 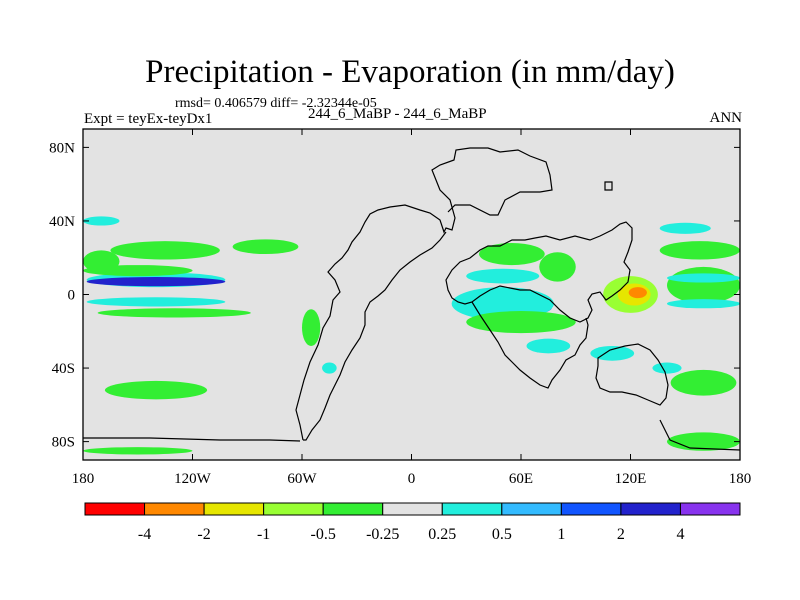 What do you see at coordinates (410, 72) in the screenshot?
I see `chart-title: Precipitation - Evaporation (in mm/day)` at bounding box center [410, 72].